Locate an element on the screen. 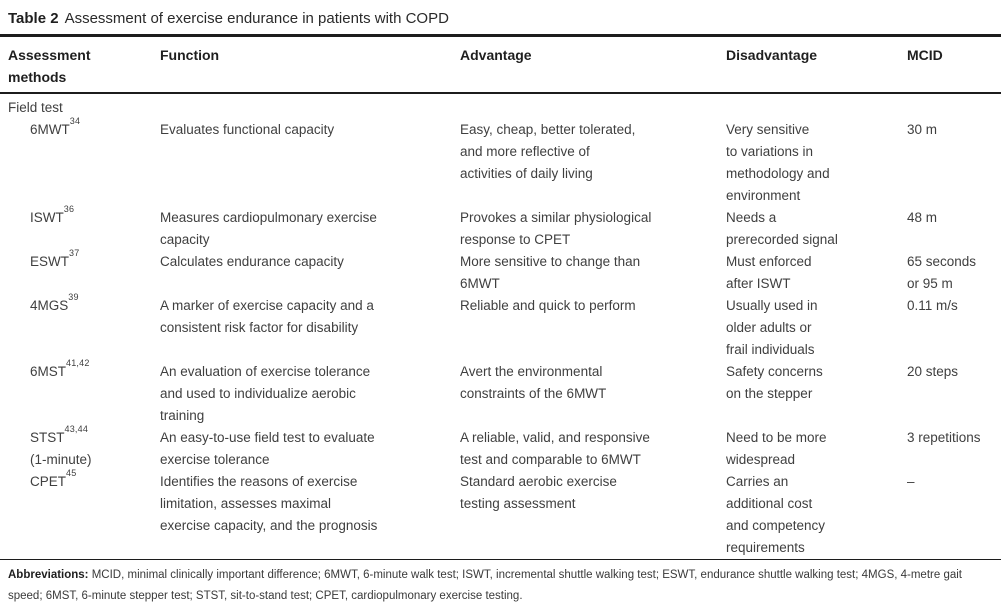 The width and height of the screenshot is (1001, 608). method-name-line: 6MWT34 is located at coordinates (88, 128).